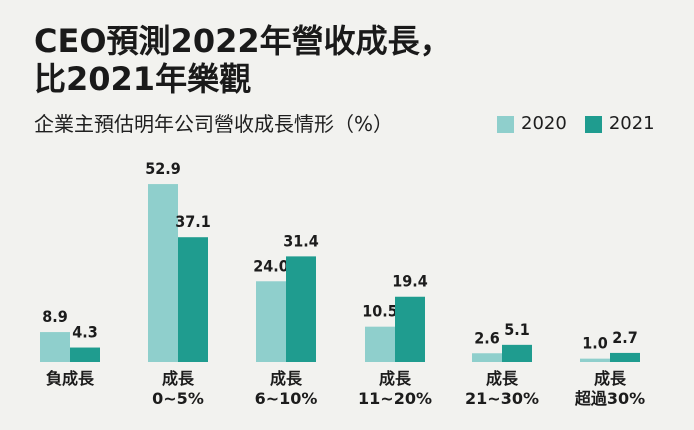 The height and width of the screenshot is (430, 694). I want to click on value-label-2021-3: 19.4, so click(410, 281).